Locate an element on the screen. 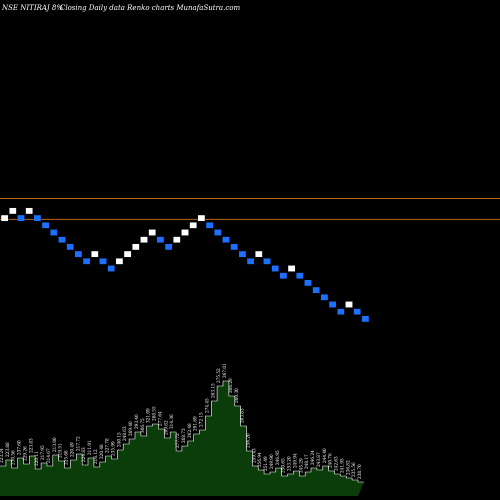 The image size is (500, 500). volume-label: 244.40 is located at coordinates (324, 455).